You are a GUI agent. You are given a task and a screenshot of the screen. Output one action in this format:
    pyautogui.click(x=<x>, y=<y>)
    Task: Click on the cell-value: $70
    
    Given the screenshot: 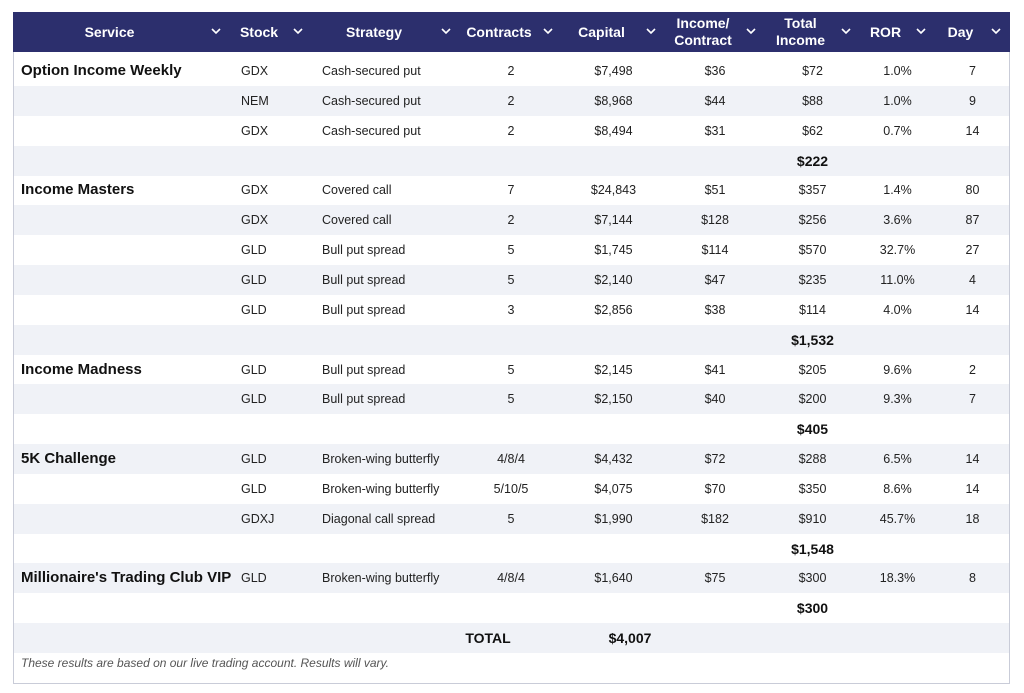 What is the action you would take?
    pyautogui.click(x=715, y=488)
    